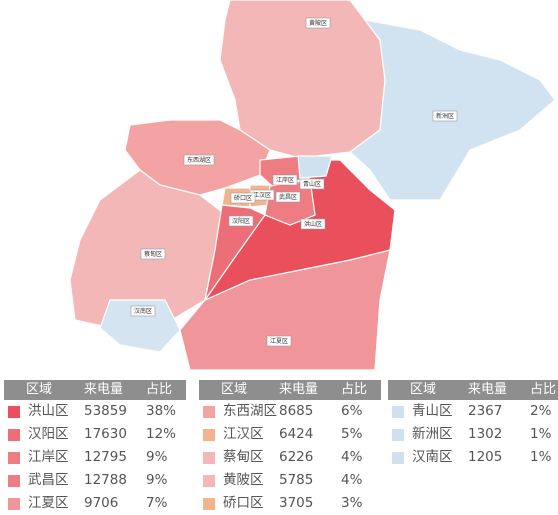 The image size is (558, 515). I want to click on label-text: 洪山区, so click(313, 224).